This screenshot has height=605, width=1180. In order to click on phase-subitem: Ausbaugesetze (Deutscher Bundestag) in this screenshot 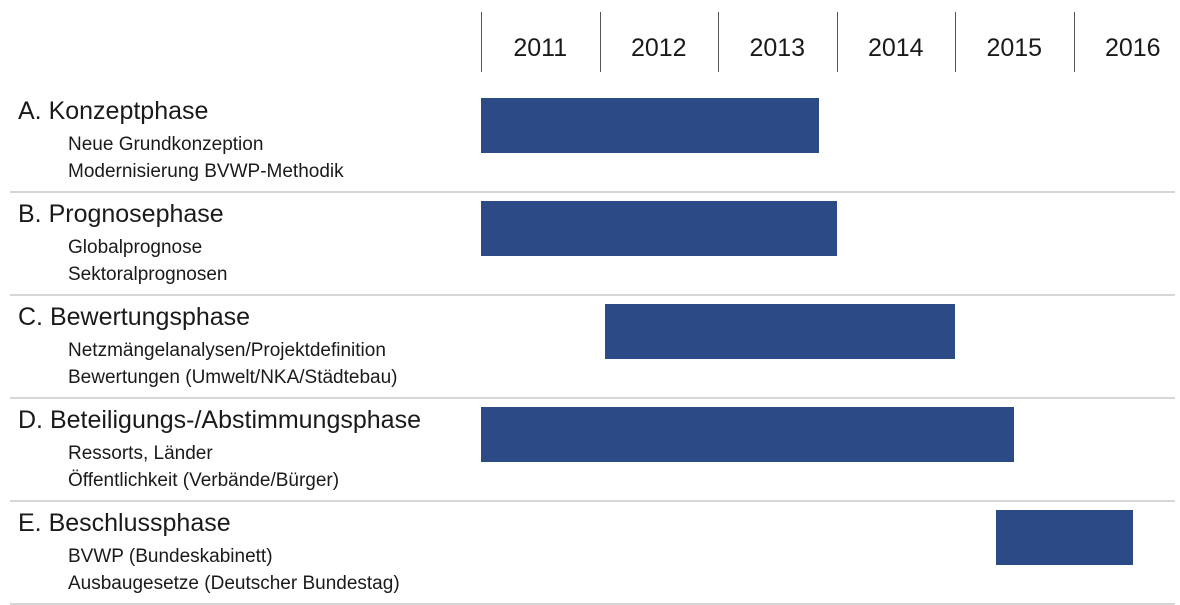, I will do `click(234, 583)`.